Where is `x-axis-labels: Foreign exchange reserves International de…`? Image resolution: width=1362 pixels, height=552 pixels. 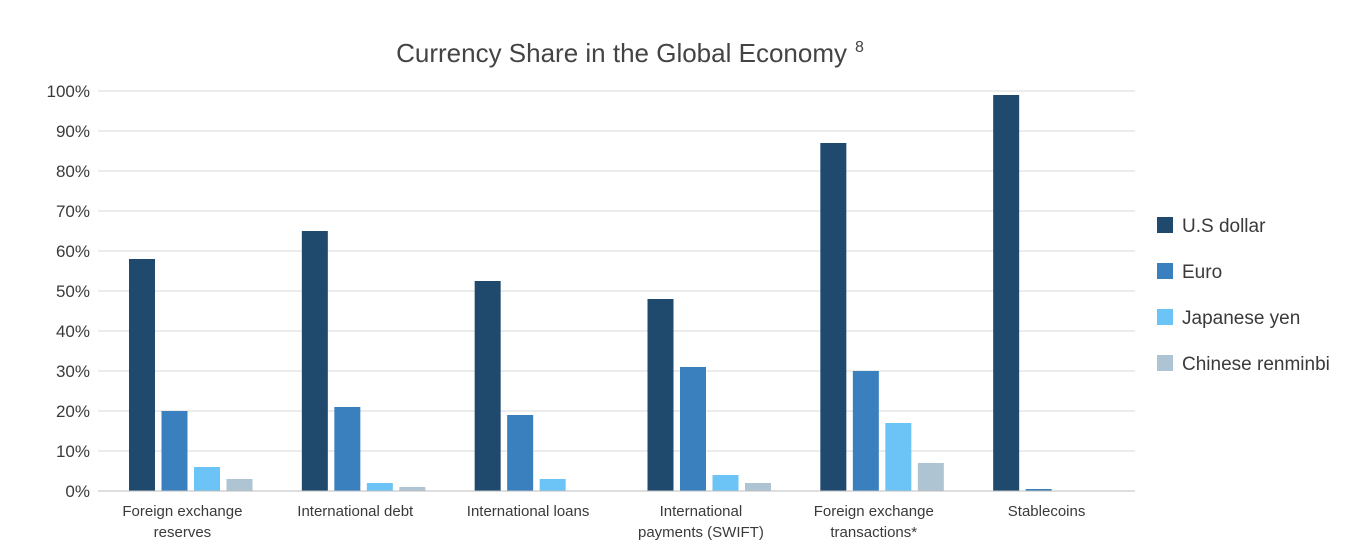 x-axis-labels: Foreign exchange reserves International de… is located at coordinates (603, 522).